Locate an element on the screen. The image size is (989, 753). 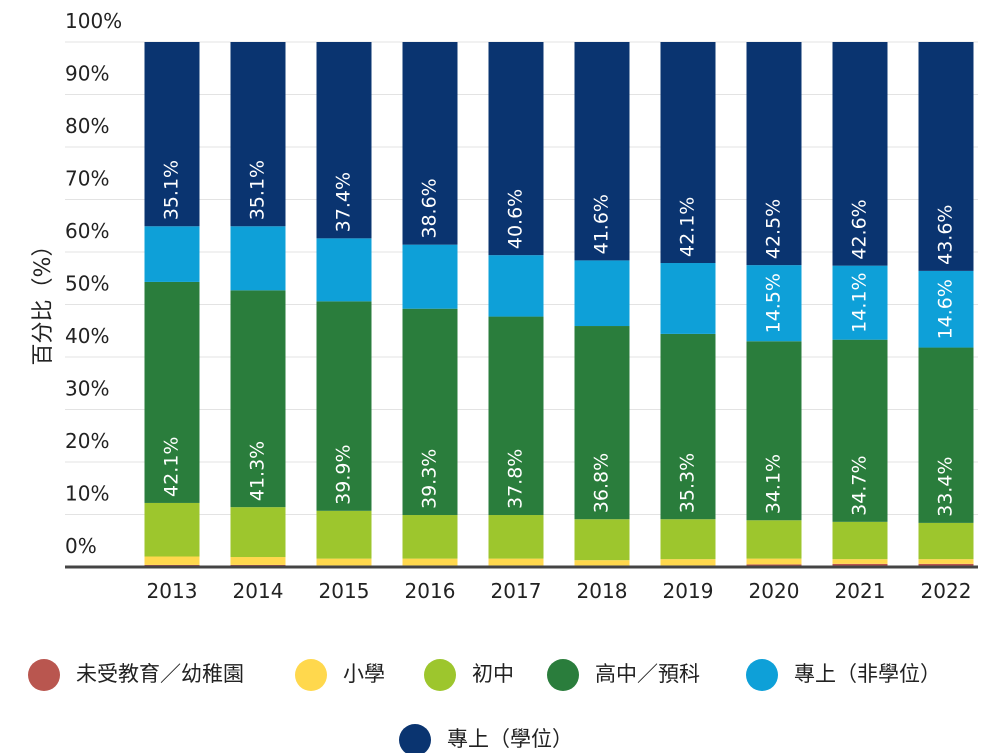
y-tick-label: 0% is located at coordinates (81, 546).